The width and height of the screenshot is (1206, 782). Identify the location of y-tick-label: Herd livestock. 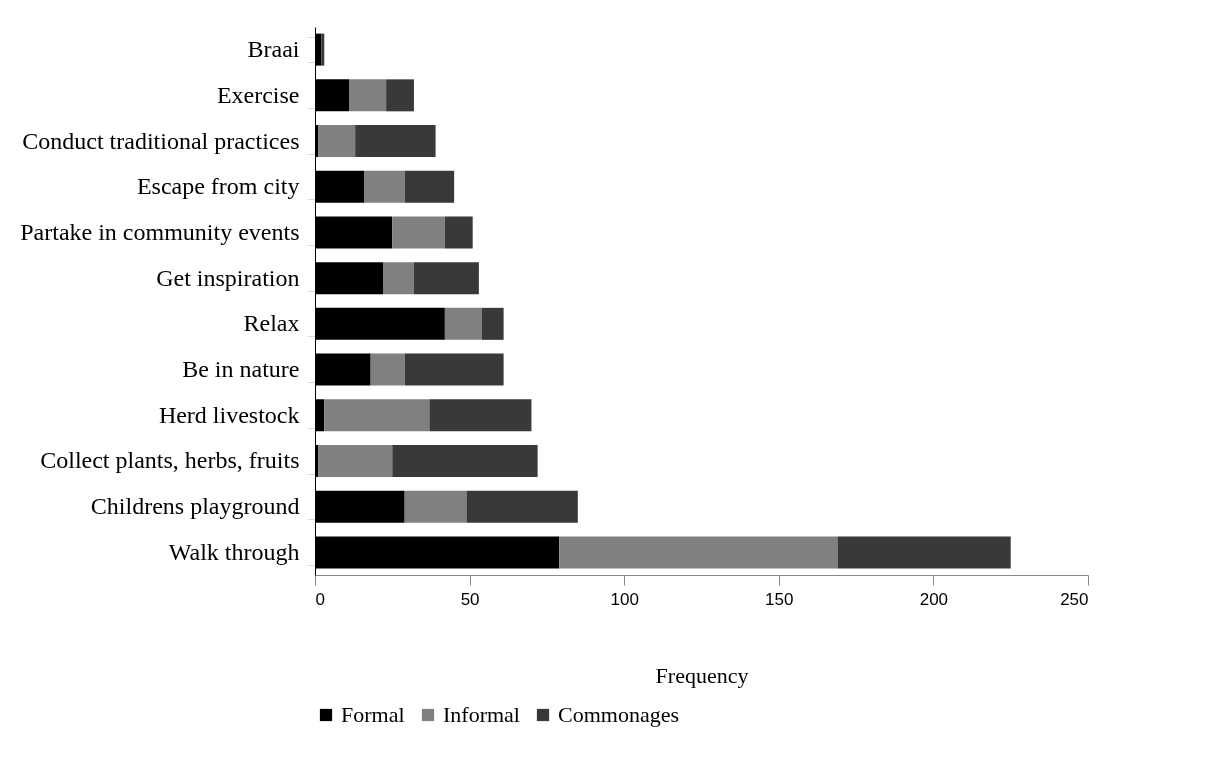
(229, 414).